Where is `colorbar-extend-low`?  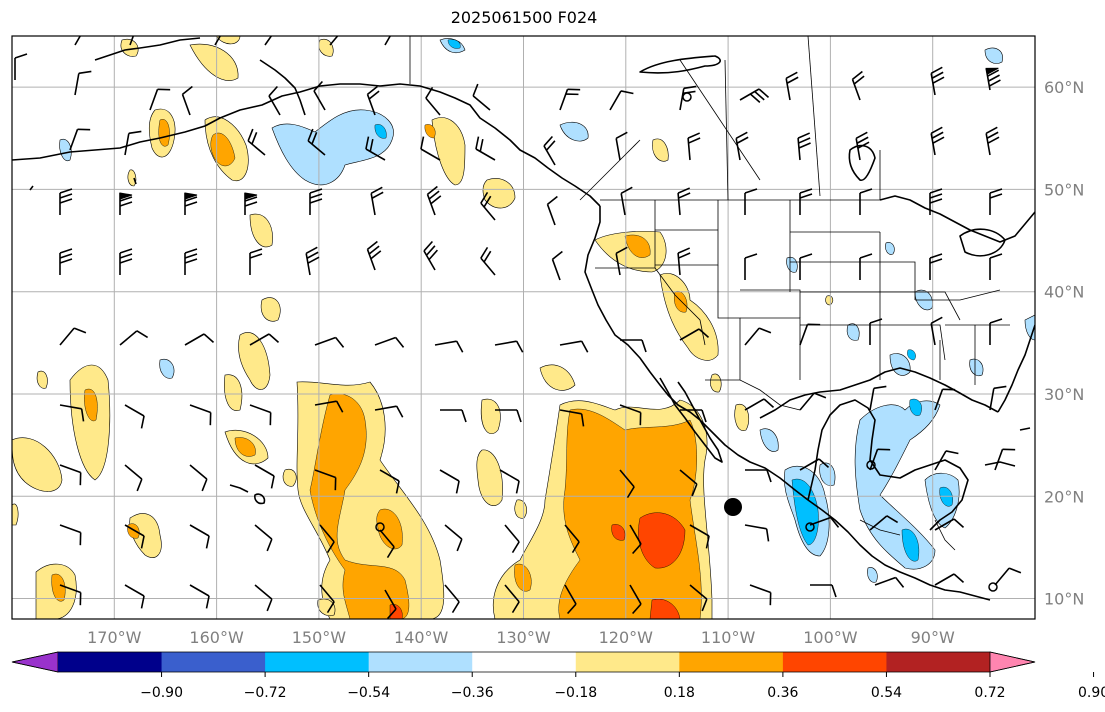
colorbar-extend-low is located at coordinates (35, 662).